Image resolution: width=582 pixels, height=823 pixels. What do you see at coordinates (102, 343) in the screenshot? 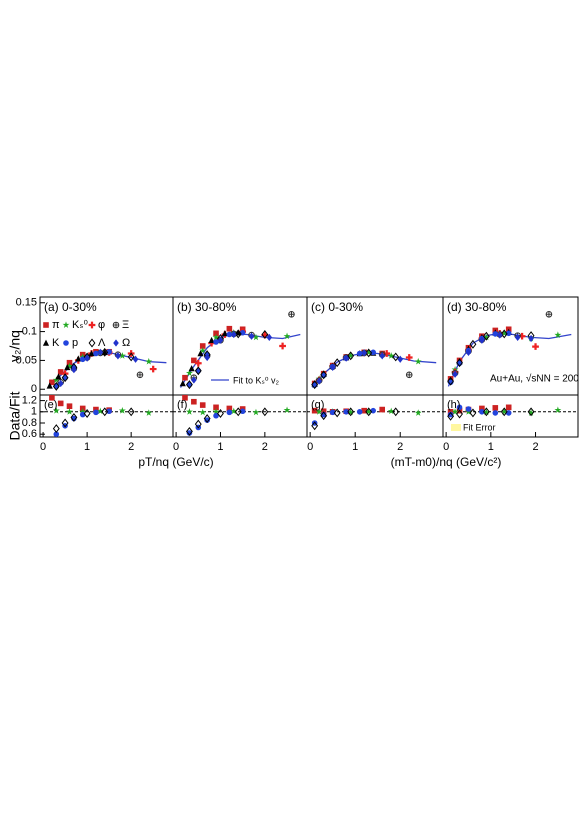
I see `legend-label: Λ` at bounding box center [102, 343].